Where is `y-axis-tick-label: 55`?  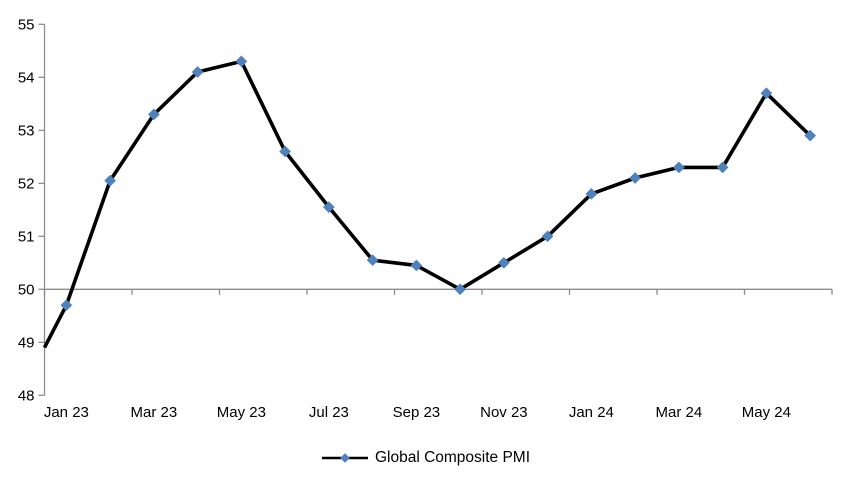
y-axis-tick-label: 55 is located at coordinates (26, 24).